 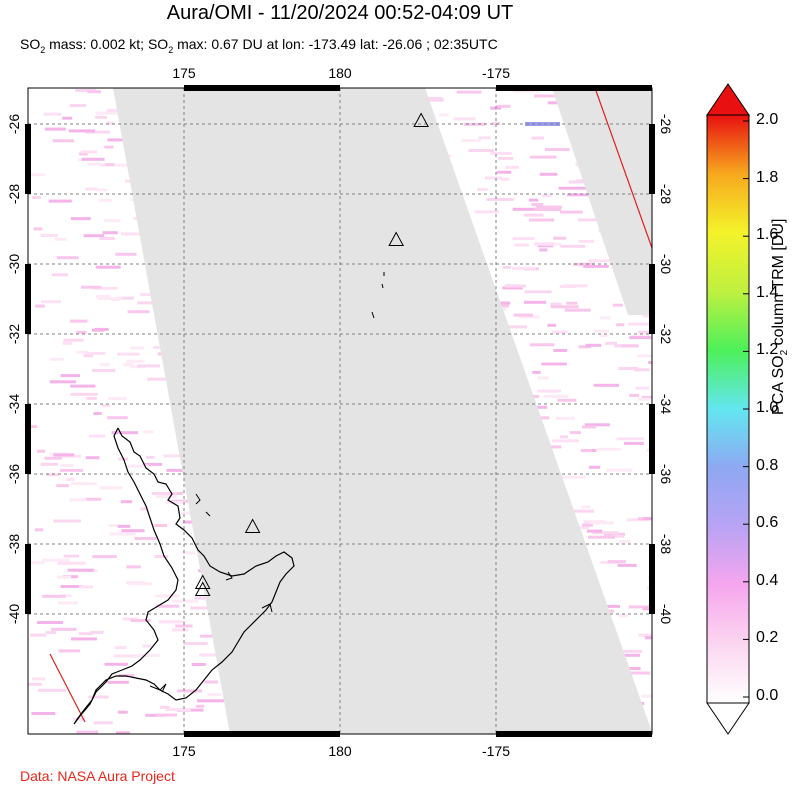 What do you see at coordinates (496, 751) in the screenshot?
I see `lon-tick-bottom: -175` at bounding box center [496, 751].